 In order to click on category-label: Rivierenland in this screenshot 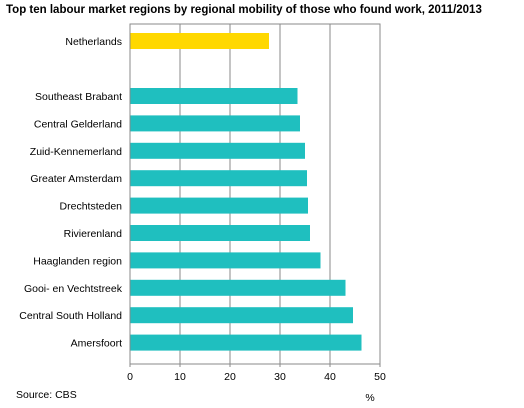, I will do `click(93, 234)`.